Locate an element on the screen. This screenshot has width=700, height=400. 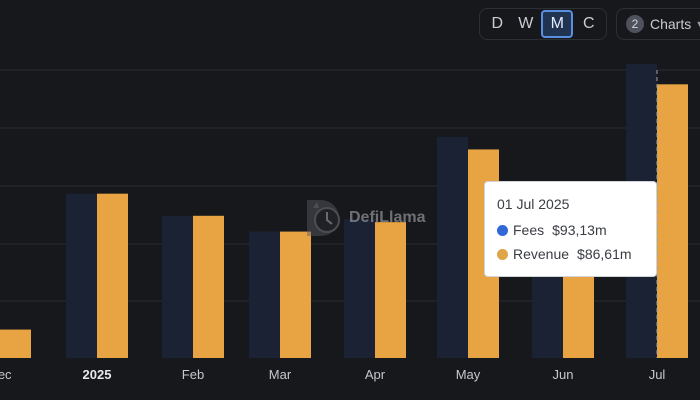
llama-logo-icon is located at coordinates (323, 218).